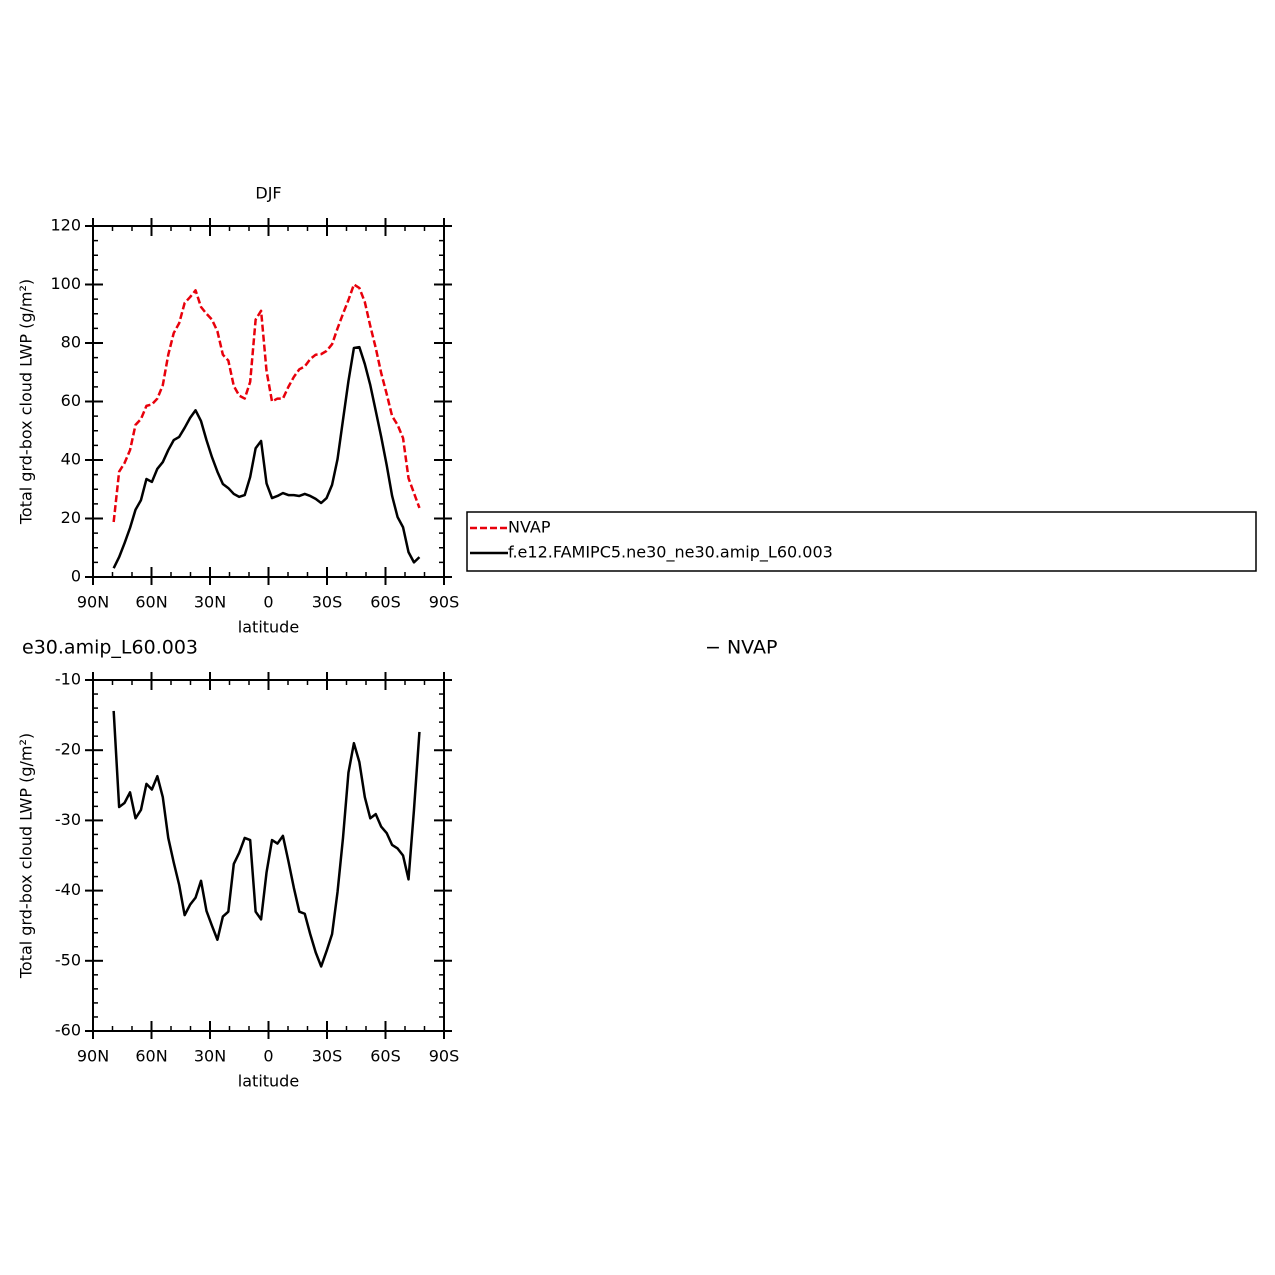 Image resolution: width=1275 pixels, height=1275 pixels. What do you see at coordinates (65, 225) in the screenshot?
I see `y-tick-label: 120` at bounding box center [65, 225].